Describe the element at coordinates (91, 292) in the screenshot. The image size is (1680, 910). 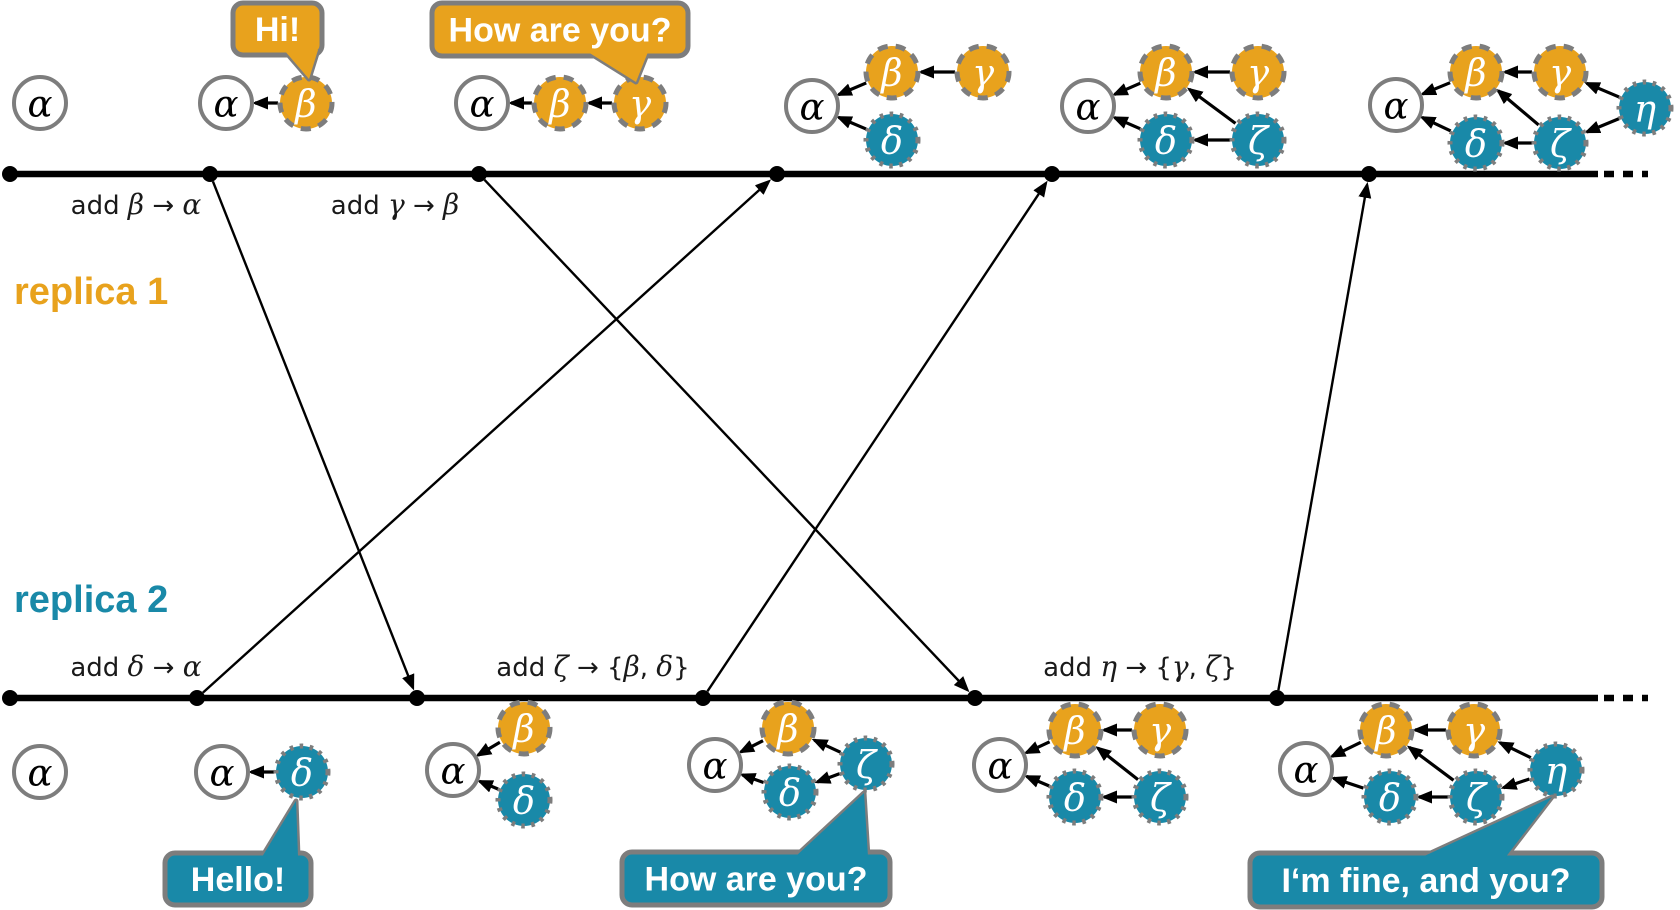
I see `replica-label-1: replica 1` at that location.